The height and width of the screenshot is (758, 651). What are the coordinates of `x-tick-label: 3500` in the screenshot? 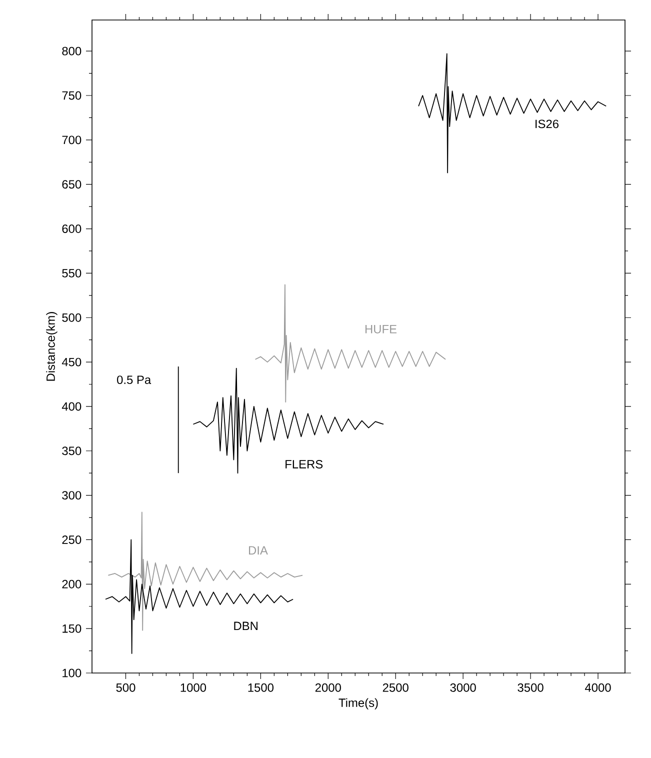 It's located at (531, 687).